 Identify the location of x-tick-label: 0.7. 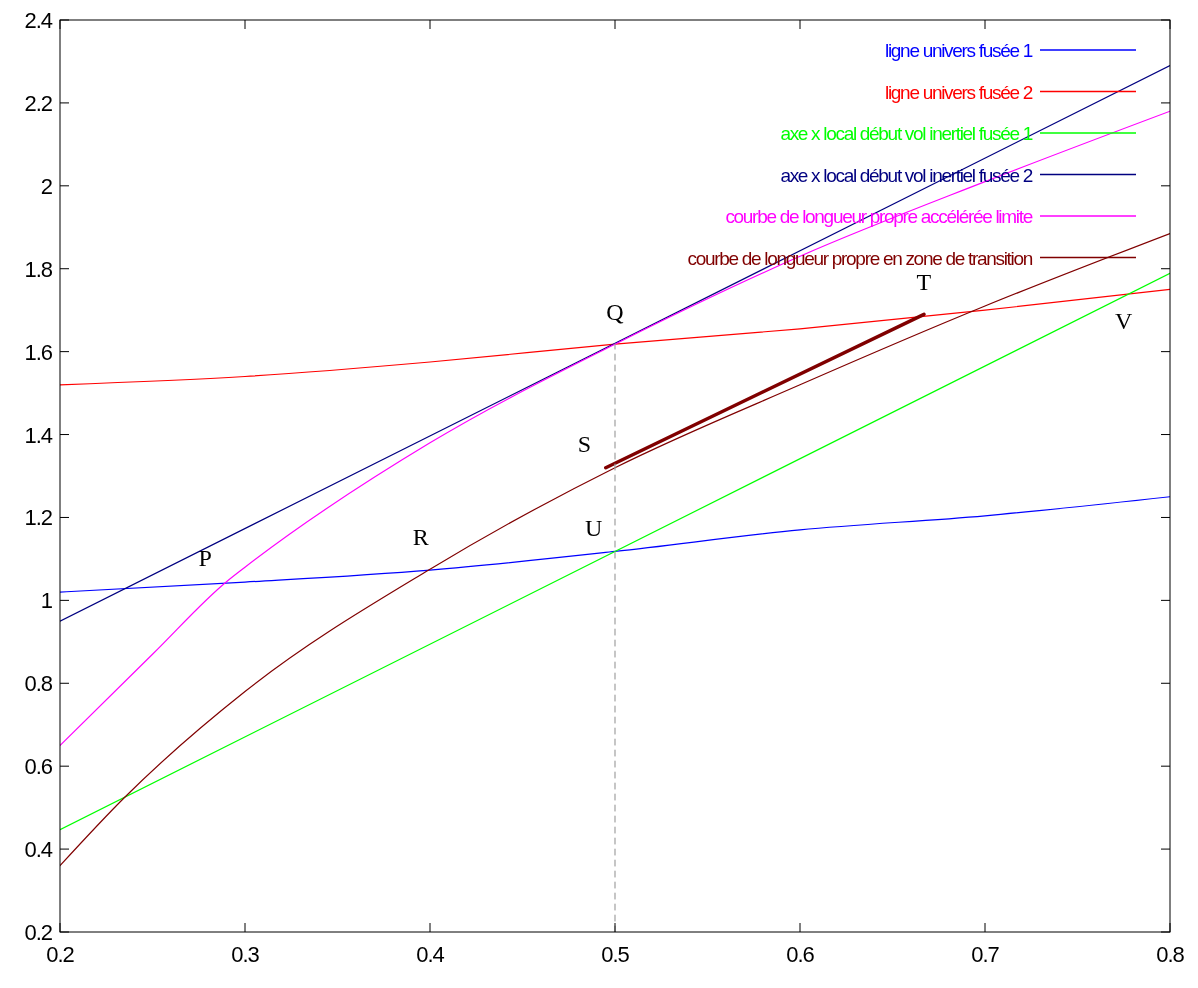
(985, 954).